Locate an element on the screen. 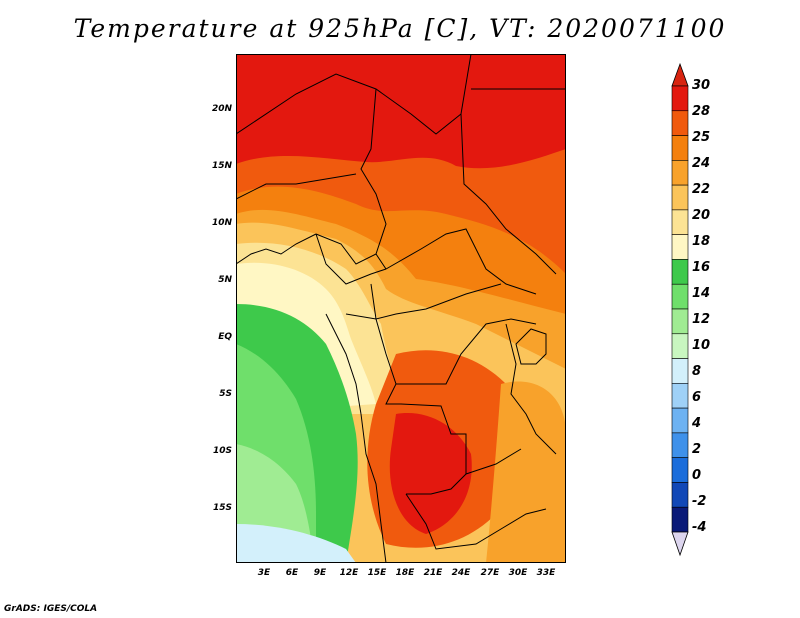 This screenshot has width=800, height=618. colorbar-label: 10 is located at coordinates (701, 345).